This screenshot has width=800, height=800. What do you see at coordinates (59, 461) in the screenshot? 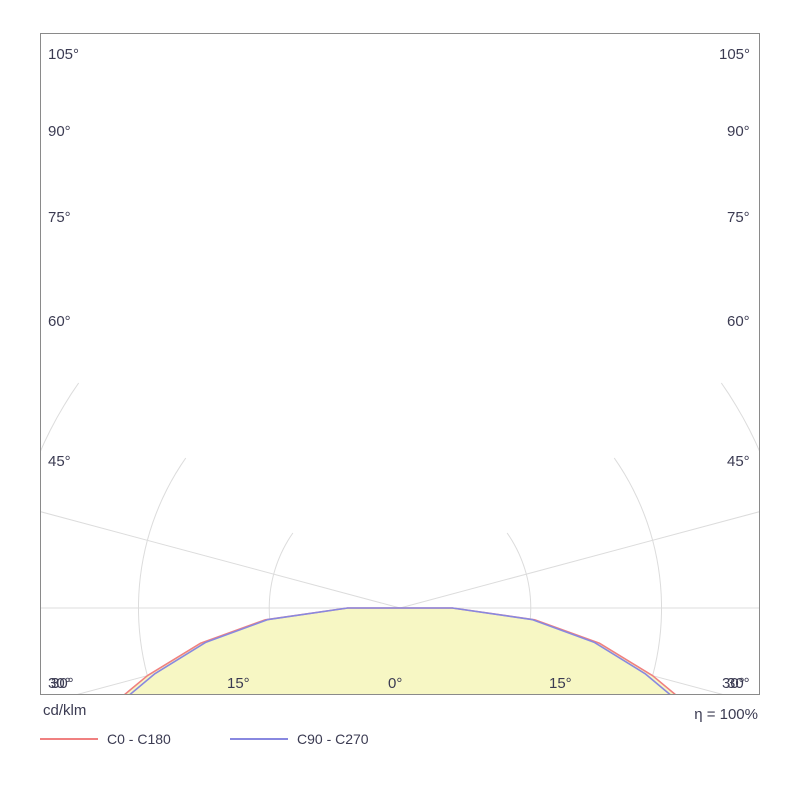
I see `axis-label-left-45: 45°` at bounding box center [59, 461].